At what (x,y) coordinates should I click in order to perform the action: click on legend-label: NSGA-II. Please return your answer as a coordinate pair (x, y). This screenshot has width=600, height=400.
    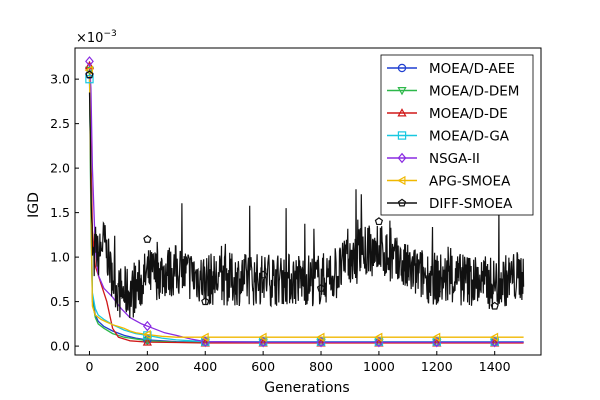
    Looking at the image, I should click on (454, 159).